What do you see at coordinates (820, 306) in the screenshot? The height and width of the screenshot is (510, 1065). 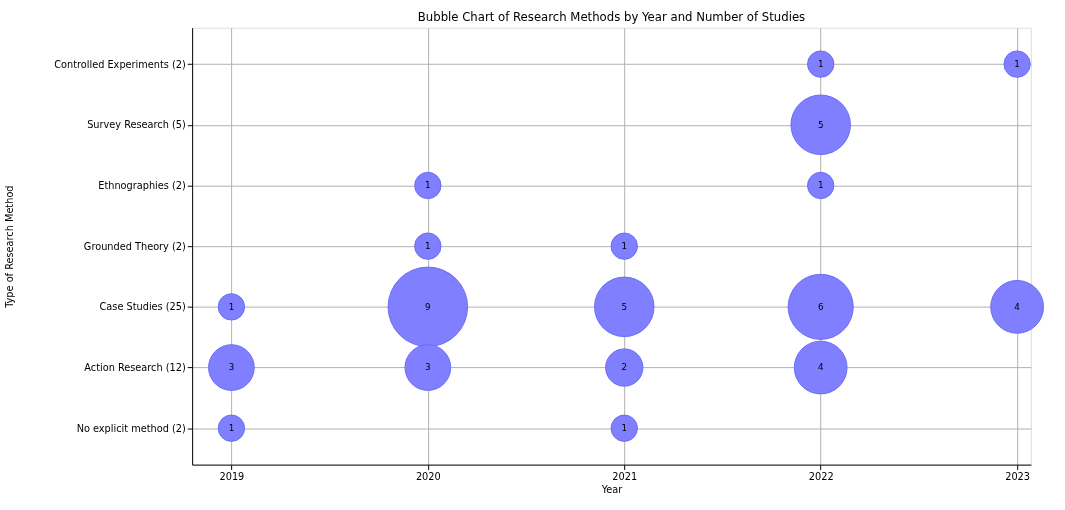 I see `annotation: 6` at bounding box center [820, 306].